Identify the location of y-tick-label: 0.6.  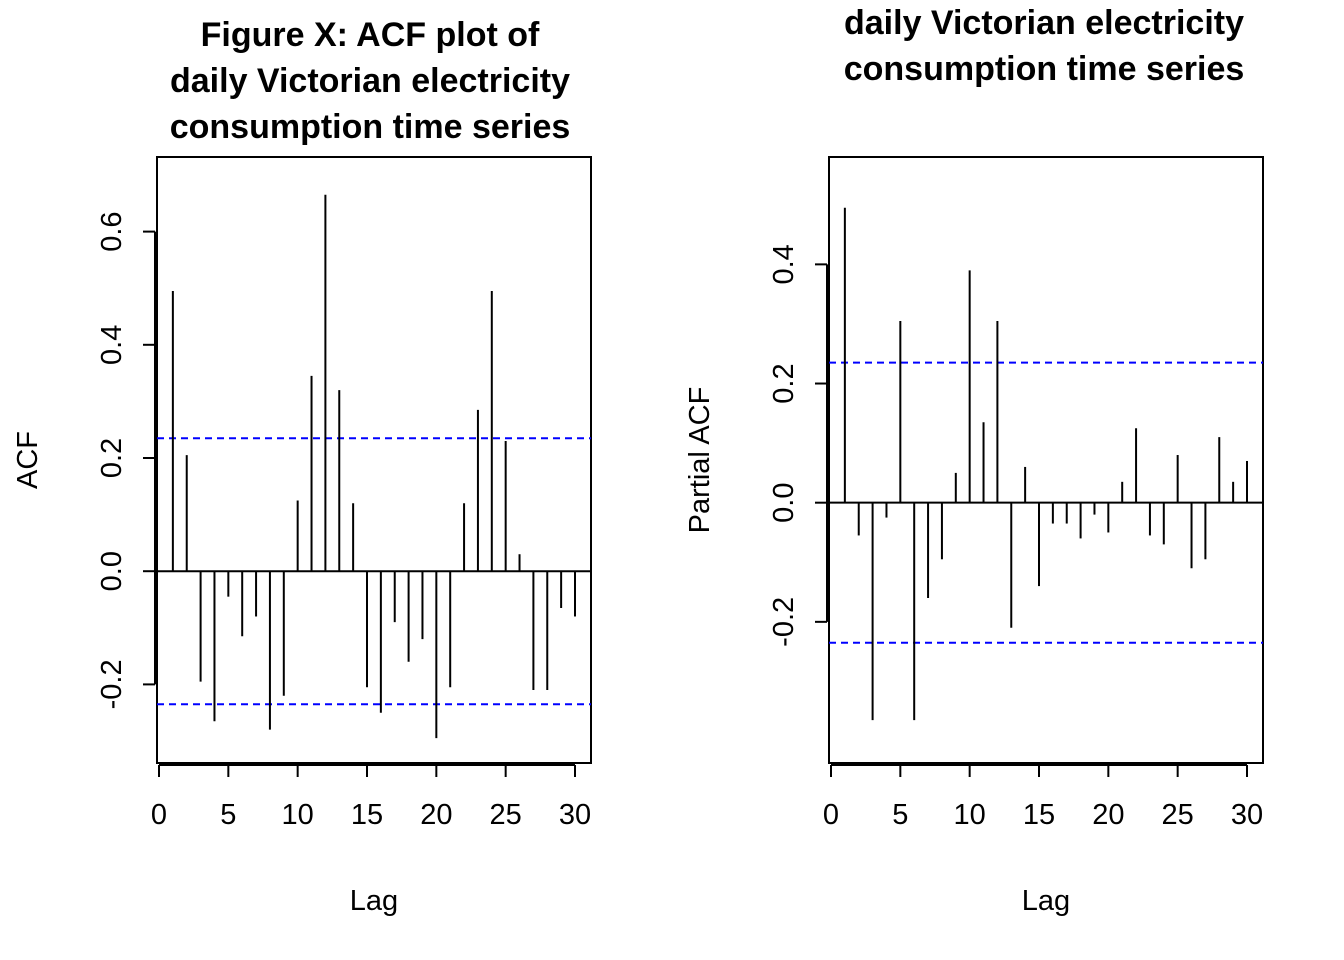
(112, 231).